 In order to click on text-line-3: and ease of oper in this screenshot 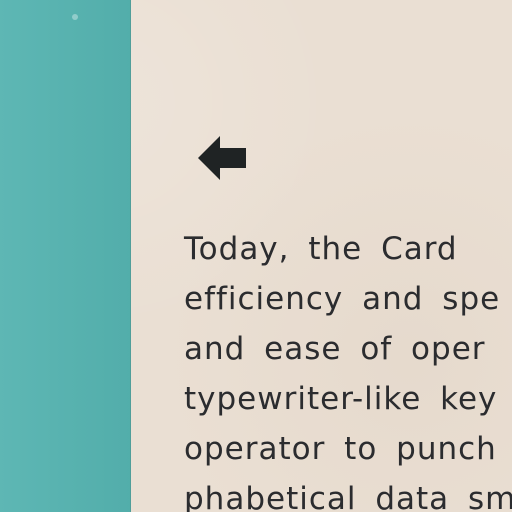, I will do `click(335, 349)`.